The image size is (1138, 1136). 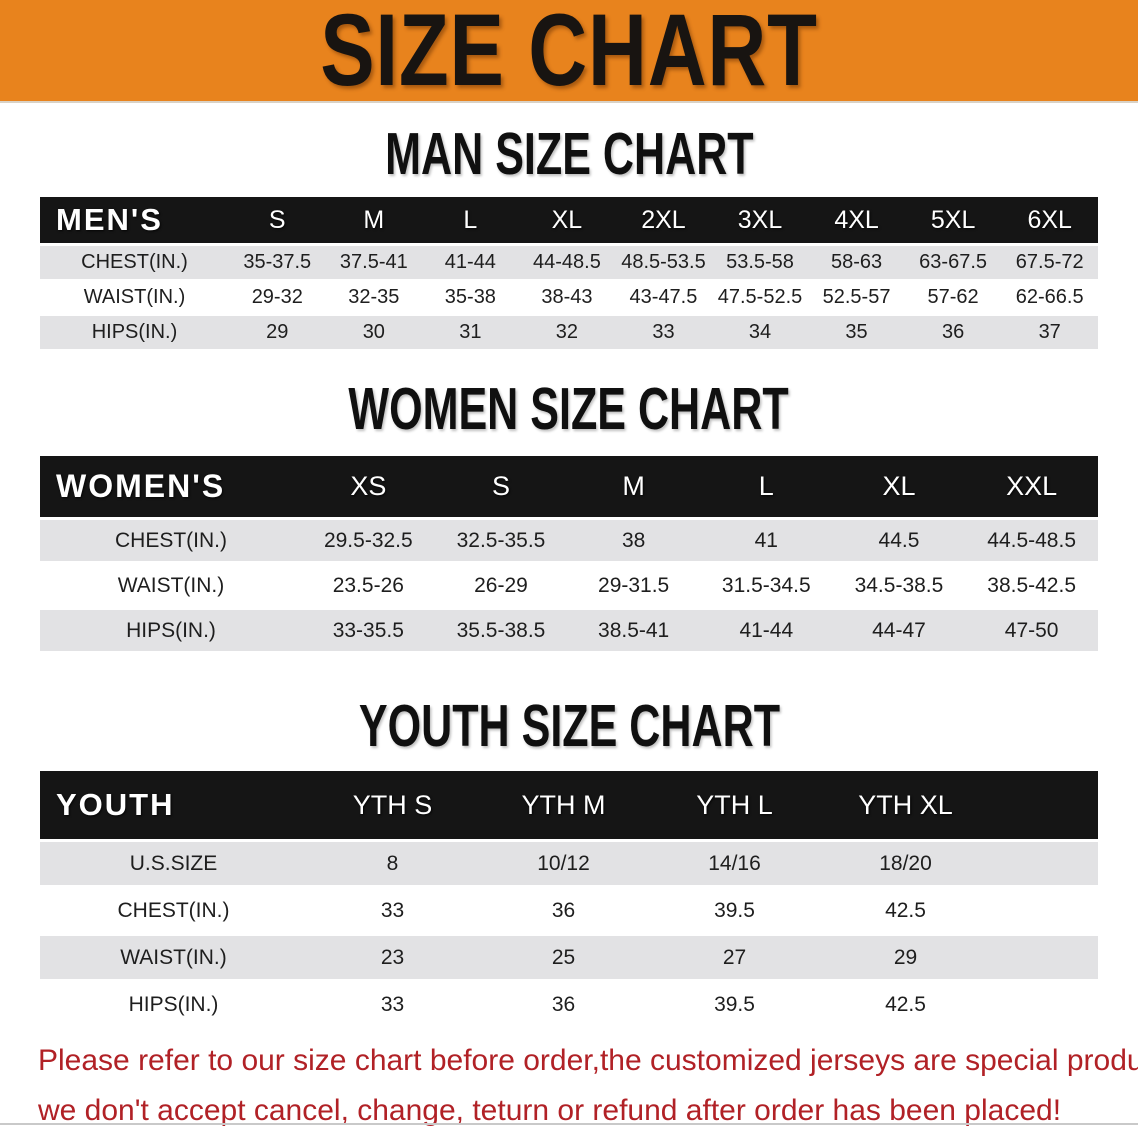 What do you see at coordinates (1031, 586) in the screenshot?
I see `value-cell: 38.5-42.5` at bounding box center [1031, 586].